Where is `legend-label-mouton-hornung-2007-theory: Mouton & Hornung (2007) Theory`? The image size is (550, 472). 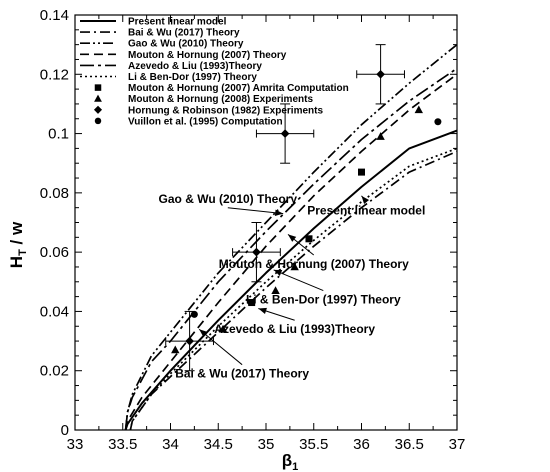 legend-label-mouton-hornung-2007-theory: Mouton & Hornung (2007) Theory is located at coordinates (207, 55).